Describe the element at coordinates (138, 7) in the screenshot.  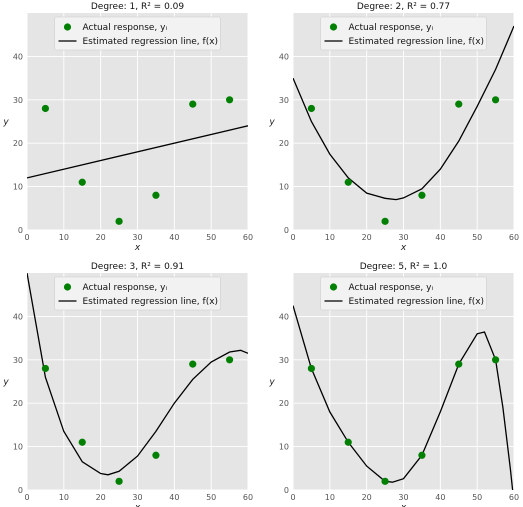
I see `chart-title: Degree: 1, R² = 0.09` at that location.